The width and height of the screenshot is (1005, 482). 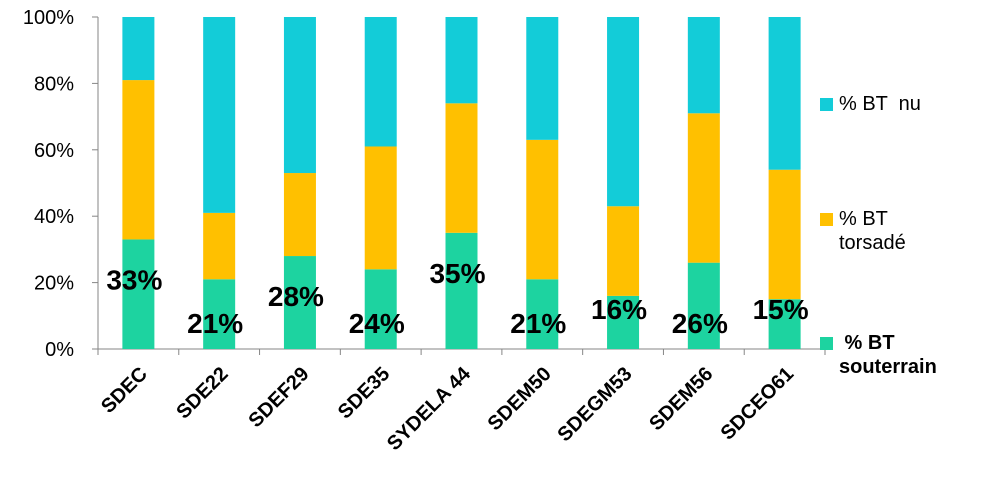 I want to click on legend-swatch-bt-torsade, so click(x=826, y=219).